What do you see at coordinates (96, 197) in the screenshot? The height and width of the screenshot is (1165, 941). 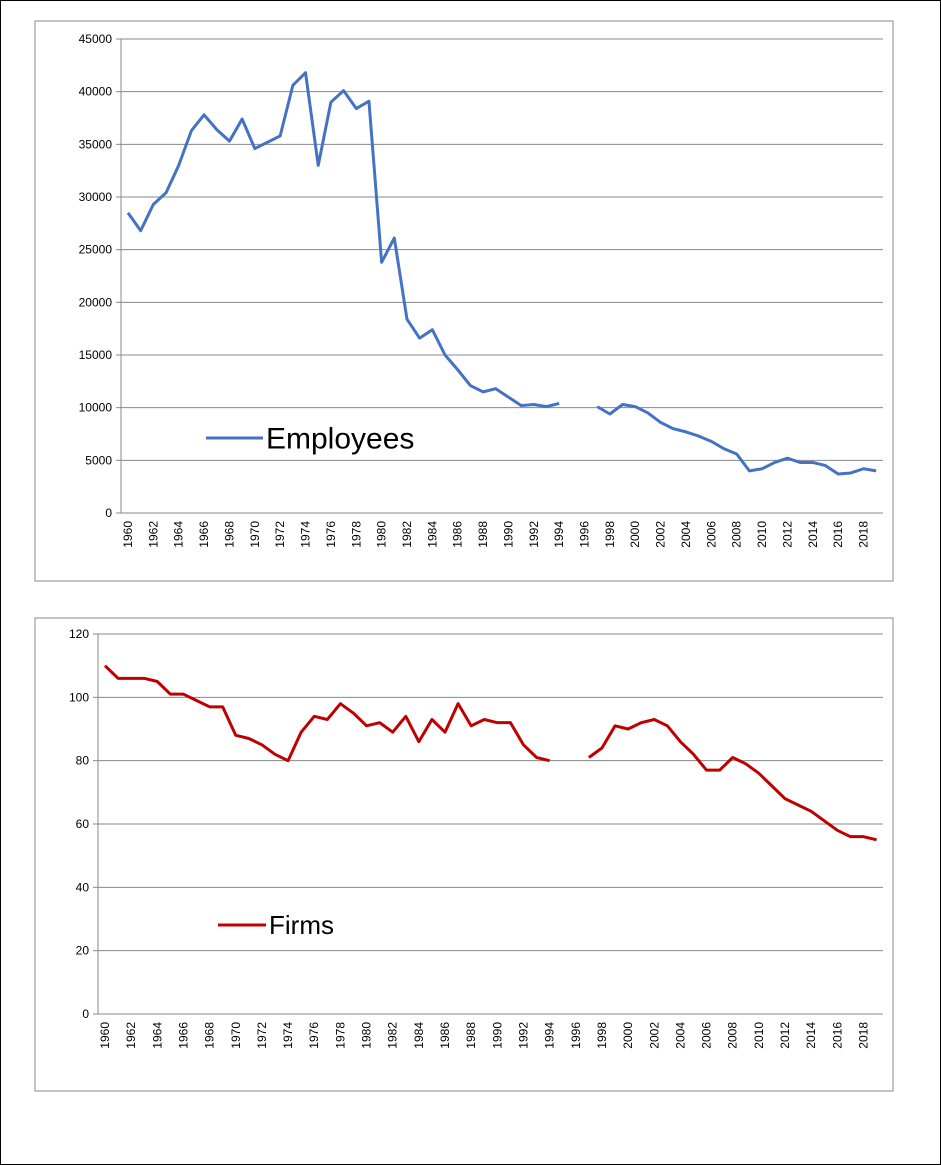 I see `y-tick-label: 30000` at bounding box center [96, 197].